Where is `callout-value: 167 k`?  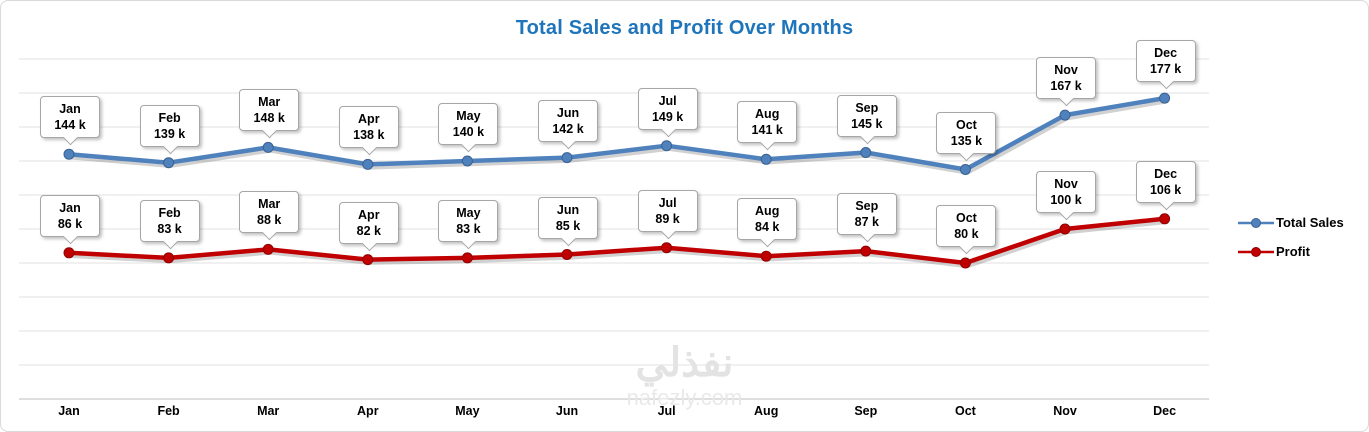 callout-value: 167 k is located at coordinates (1066, 86).